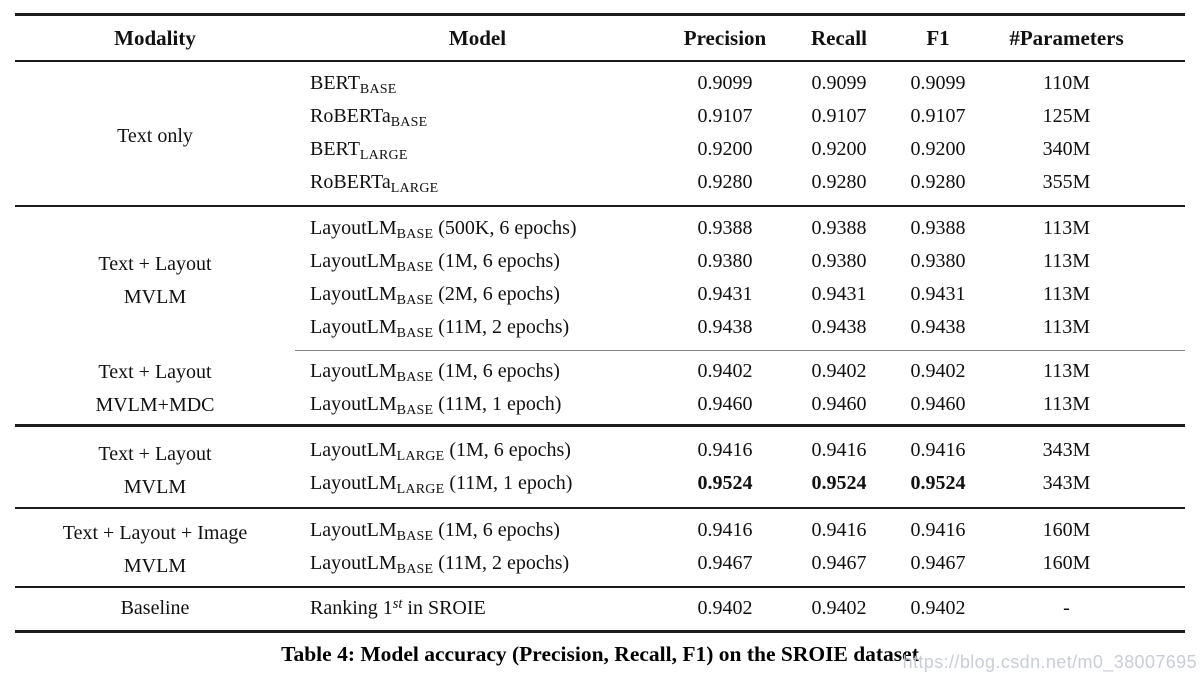  What do you see at coordinates (155, 549) in the screenshot?
I see `modality-cell: Text + Layout + Image MVLM` at bounding box center [155, 549].